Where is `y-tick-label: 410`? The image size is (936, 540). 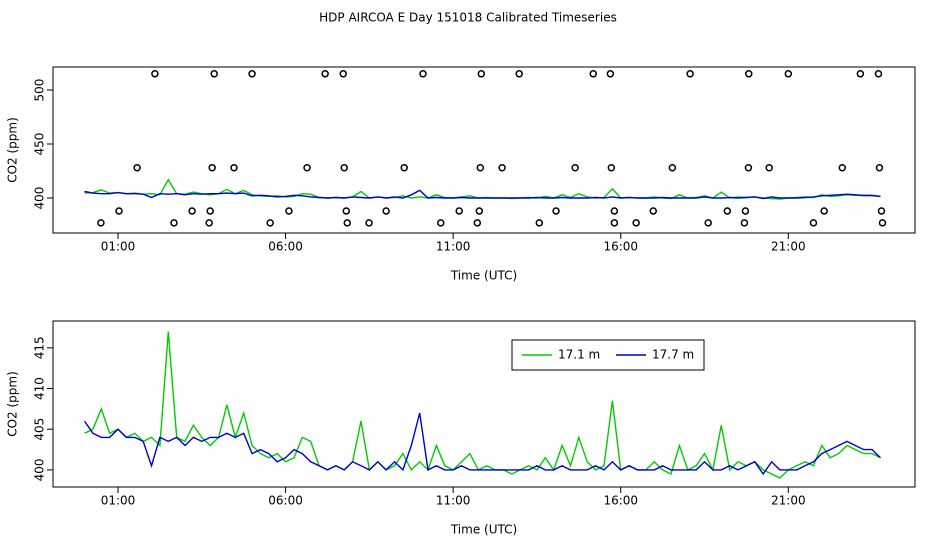
y-tick-label: 410 is located at coordinates (40, 388).